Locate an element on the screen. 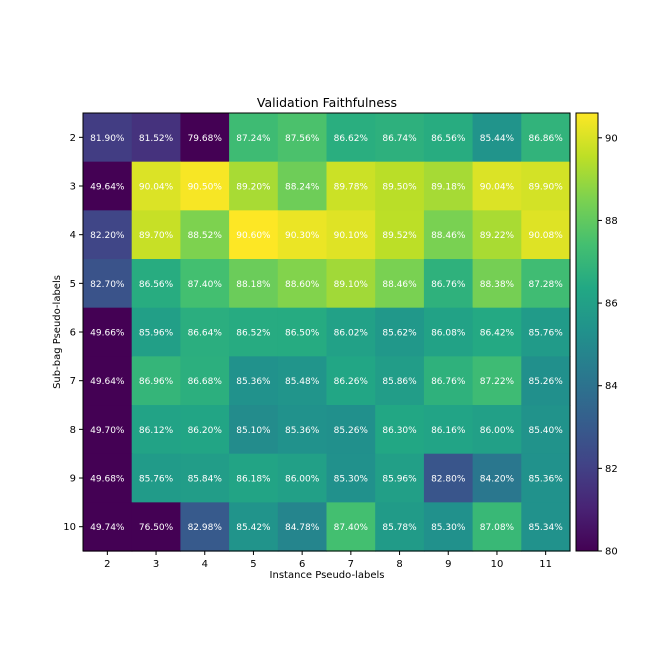 Image resolution: width=668 pixels, height=672 pixels. cell-value-label: 86.18% is located at coordinates (253, 480).